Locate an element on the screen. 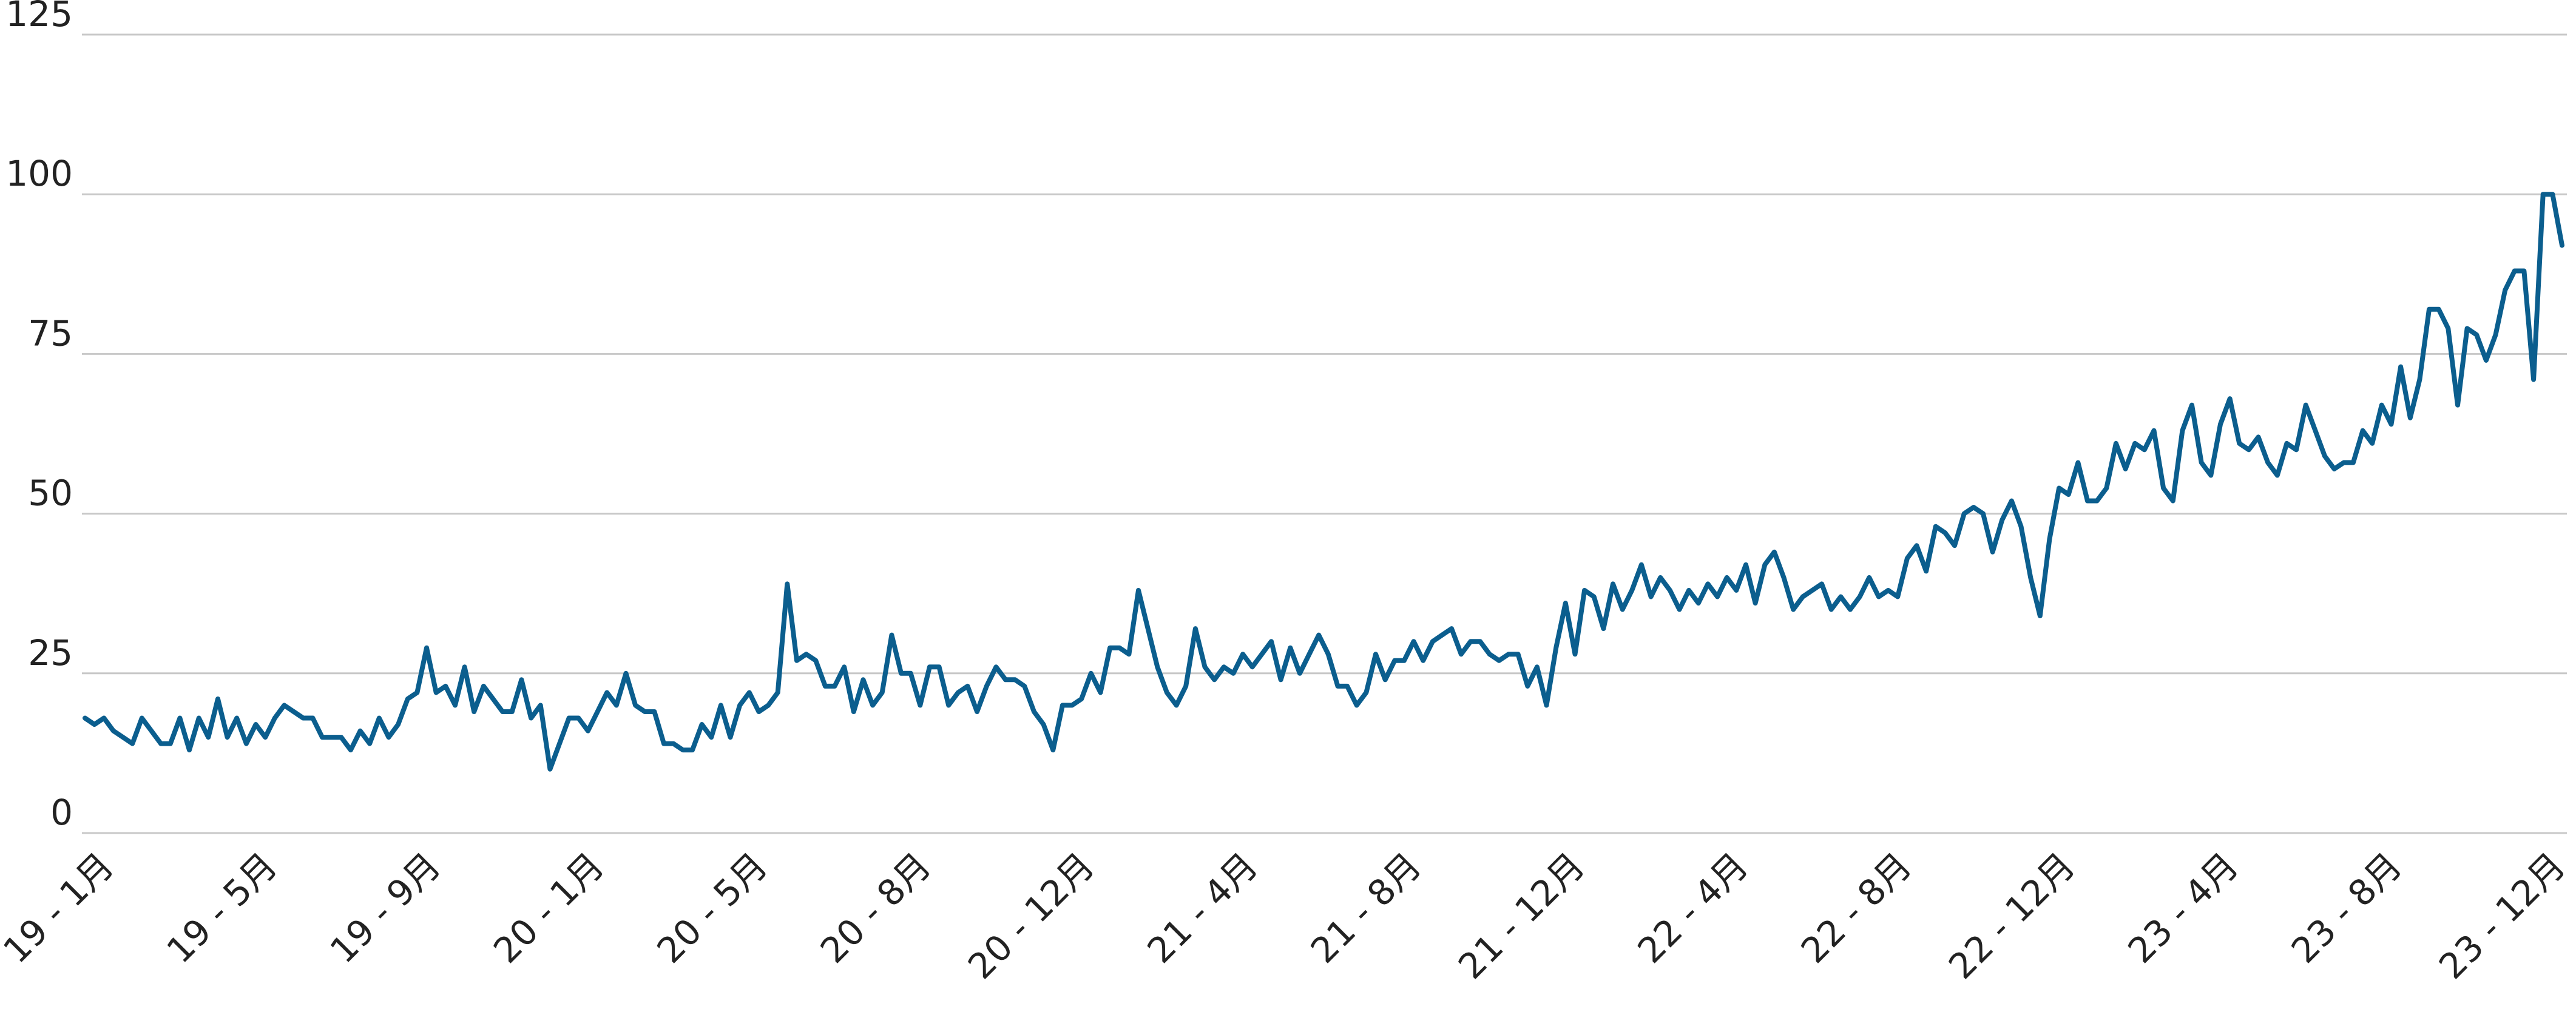  x-tick-label: 19 - 9月 is located at coordinates (385, 908).